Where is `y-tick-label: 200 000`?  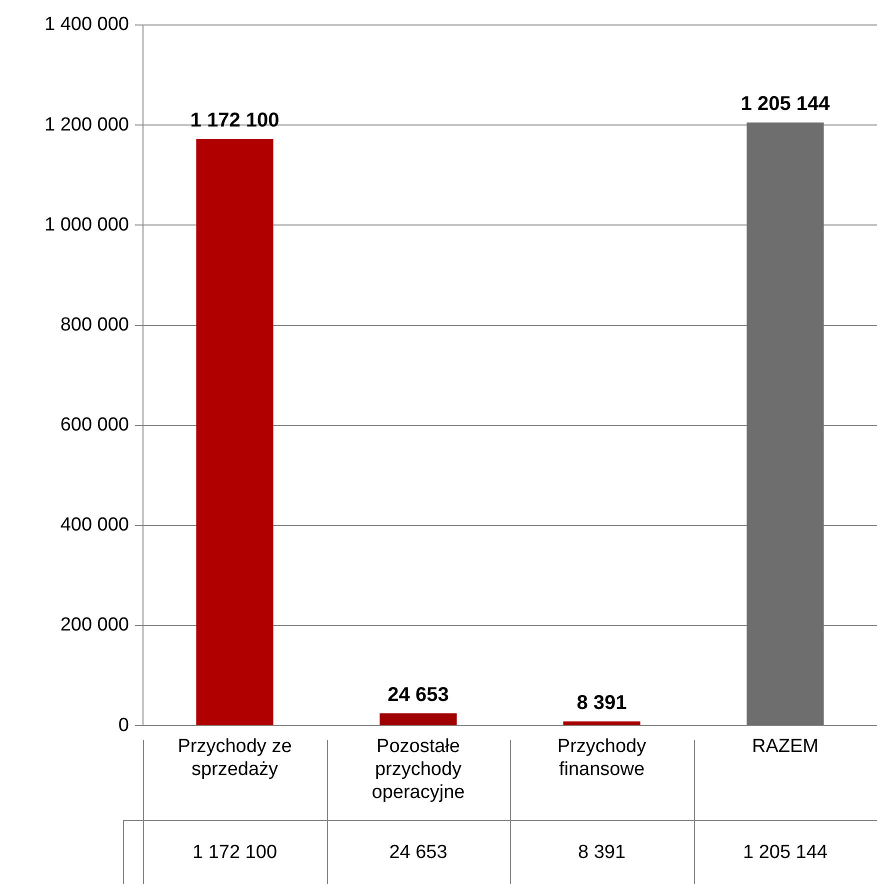
y-tick-label: 200 000 is located at coordinates (94, 625).